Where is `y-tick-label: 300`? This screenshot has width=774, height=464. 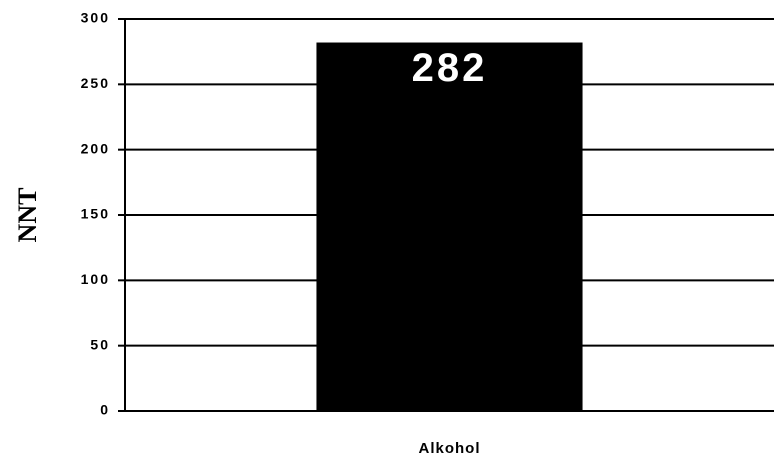
y-tick-label: 300 is located at coordinates (95, 18).